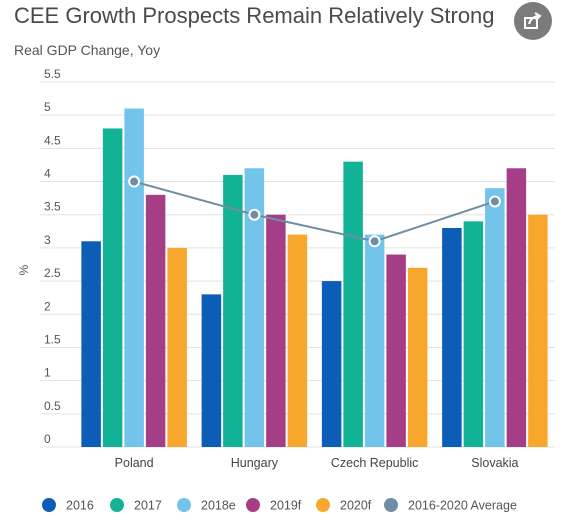  Describe the element at coordinates (317, 463) in the screenshot. I see `x-axis-categories: Poland Hungary Czech Republic Slovakia` at that location.